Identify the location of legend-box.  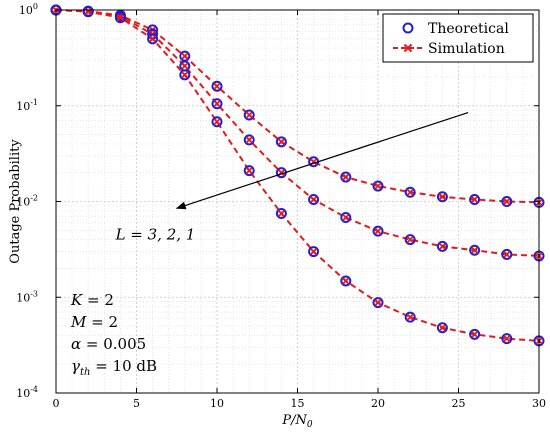
(458, 38).